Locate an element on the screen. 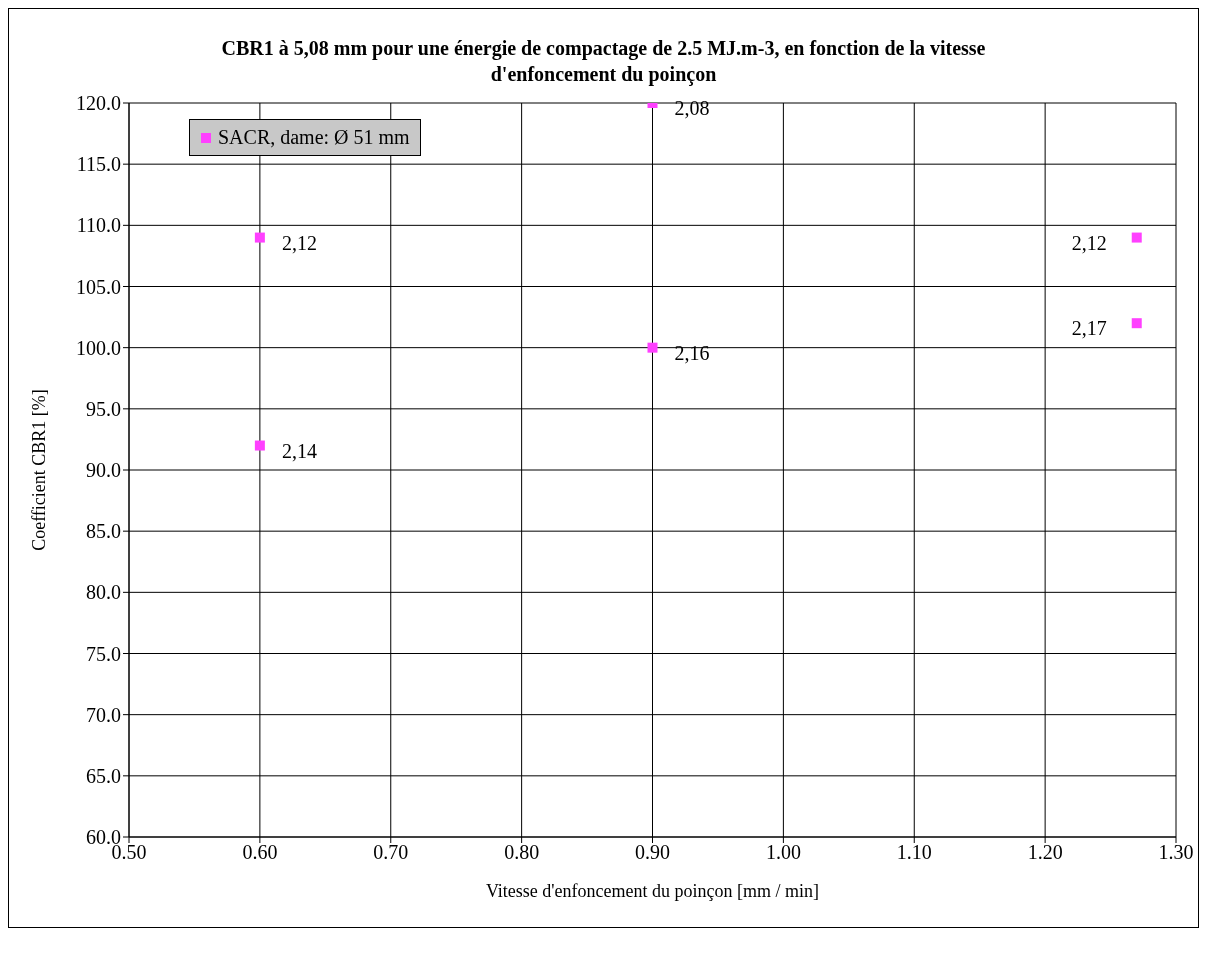 This screenshot has height=960, width=1207. y-tick-label: 85.0 is located at coordinates (103, 531).